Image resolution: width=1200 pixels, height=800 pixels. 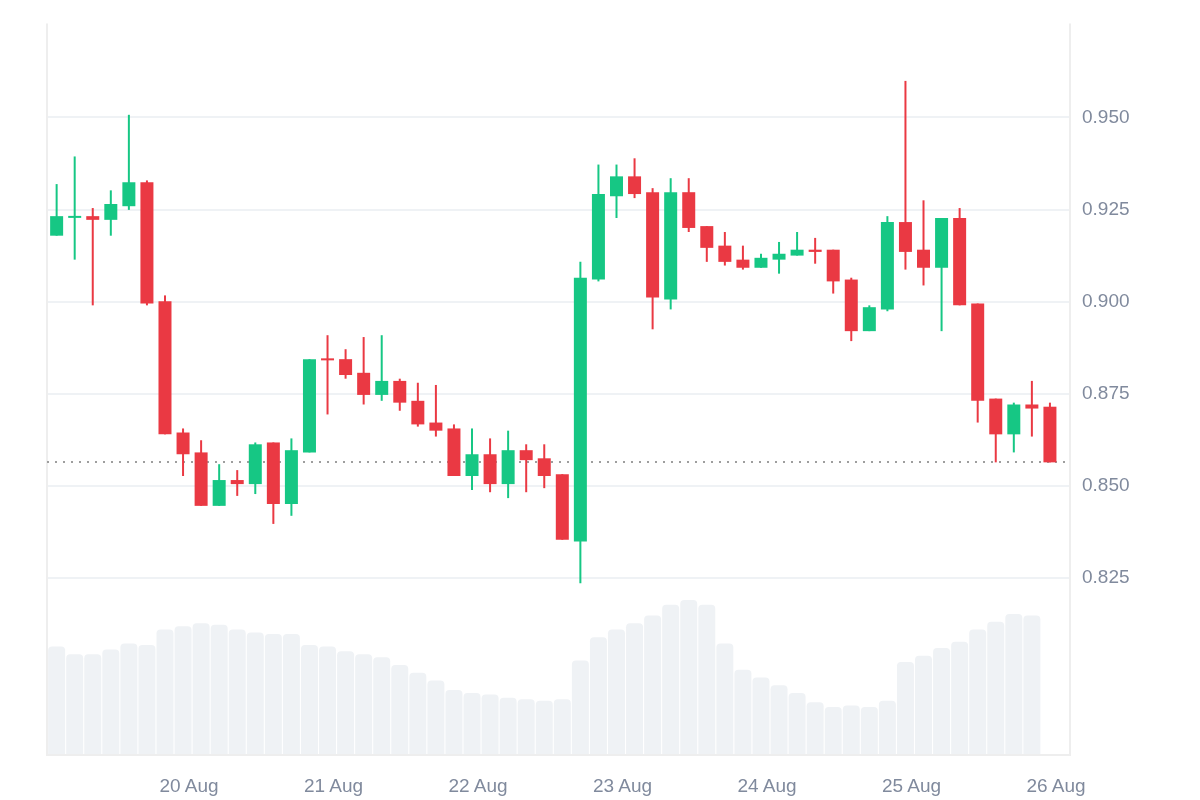 I want to click on x-tick-label: 22 Aug, so click(x=478, y=785).